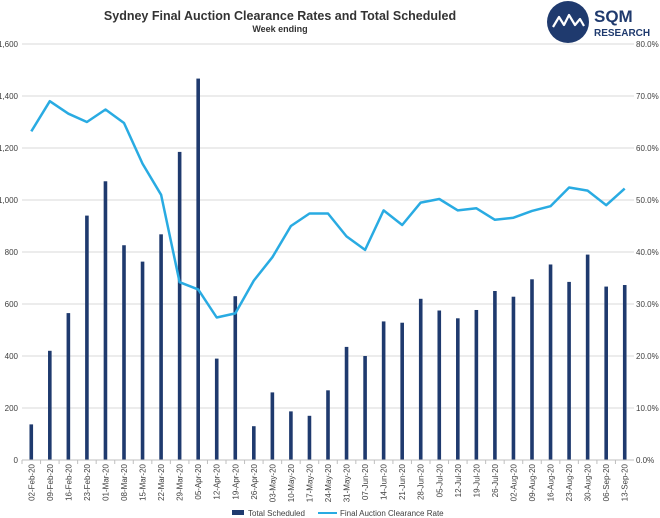  What do you see at coordinates (402, 481) in the screenshot?
I see `x-tick-label: 21-Jun-20` at bounding box center [402, 481].